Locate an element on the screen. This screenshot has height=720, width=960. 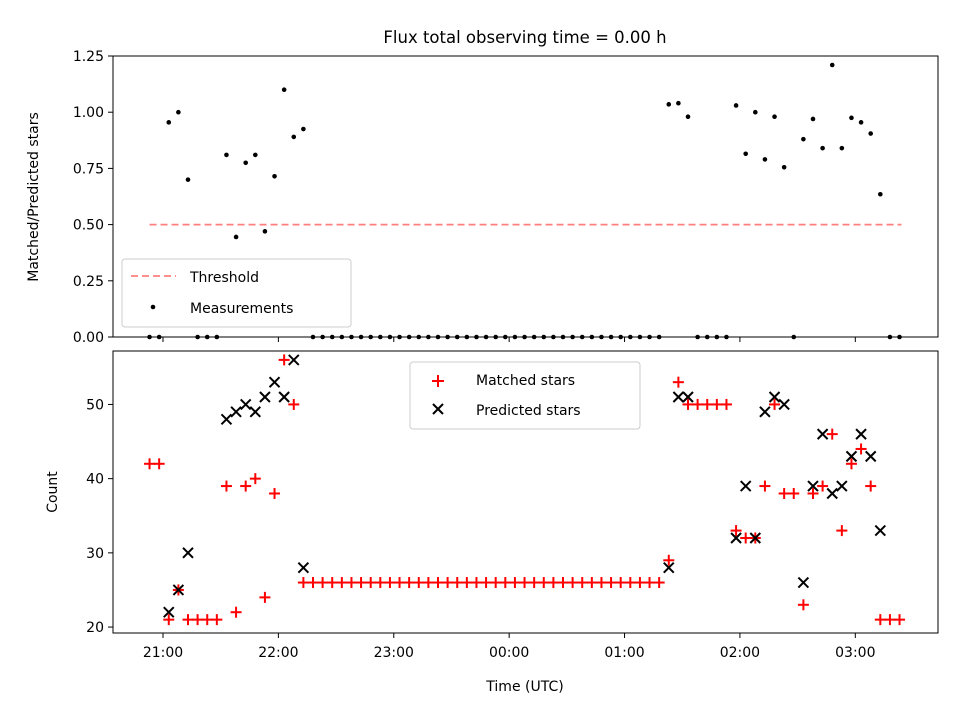
chart-title: Flux total observing time = 0.00 h is located at coordinates (524, 37).